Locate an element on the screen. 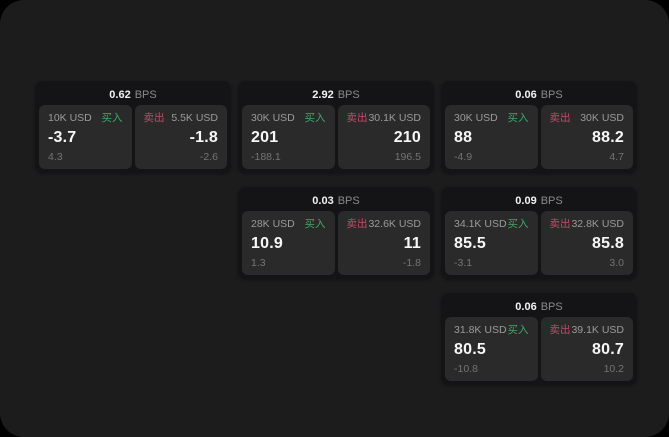 This screenshot has width=669, height=437. sell-size: 32.6K USD is located at coordinates (394, 224).